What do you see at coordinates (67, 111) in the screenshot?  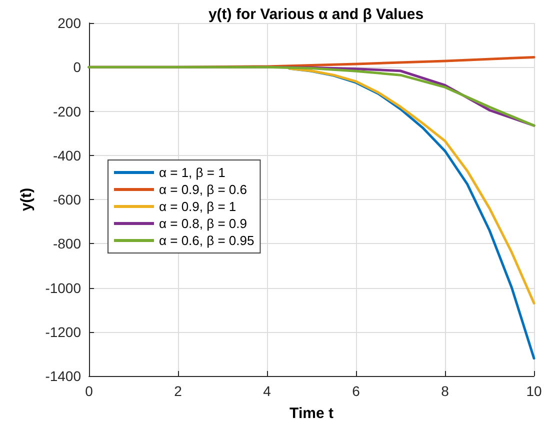 I see `y-tick-label: -200` at bounding box center [67, 111].